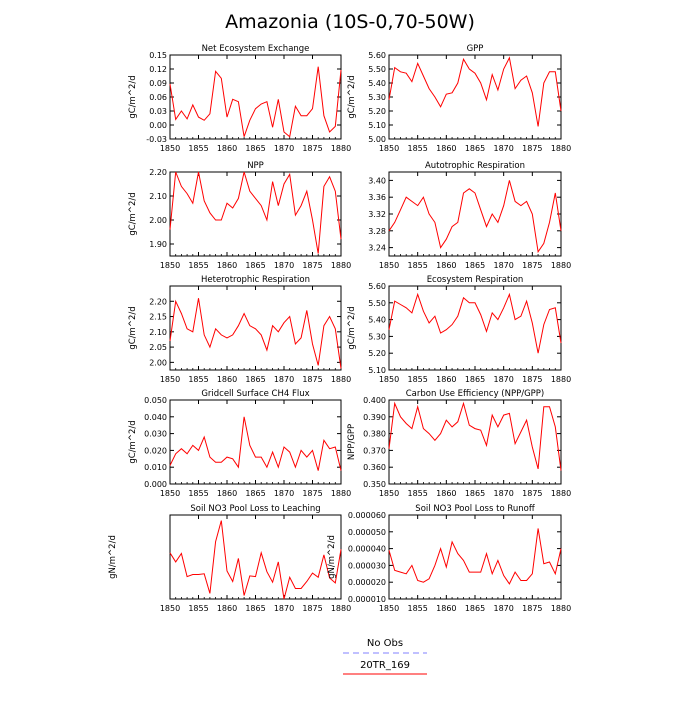 The image size is (700, 705). I want to click on panel-title-gpp: GPP, so click(475, 49).